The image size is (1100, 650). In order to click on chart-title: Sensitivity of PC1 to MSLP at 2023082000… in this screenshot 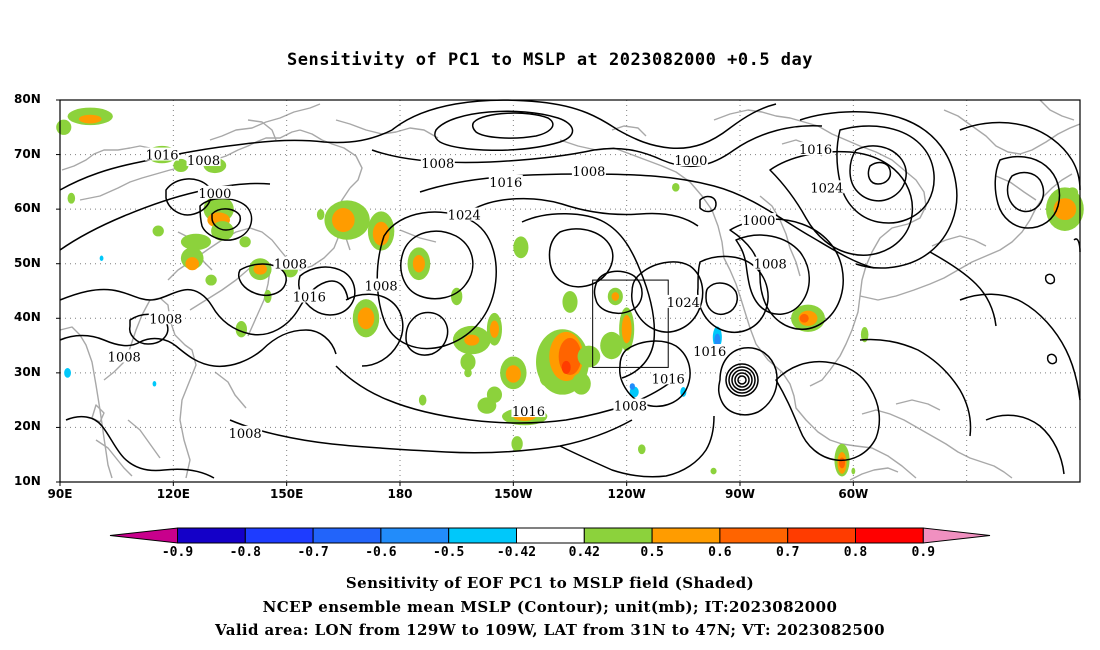, I will do `click(549, 60)`.